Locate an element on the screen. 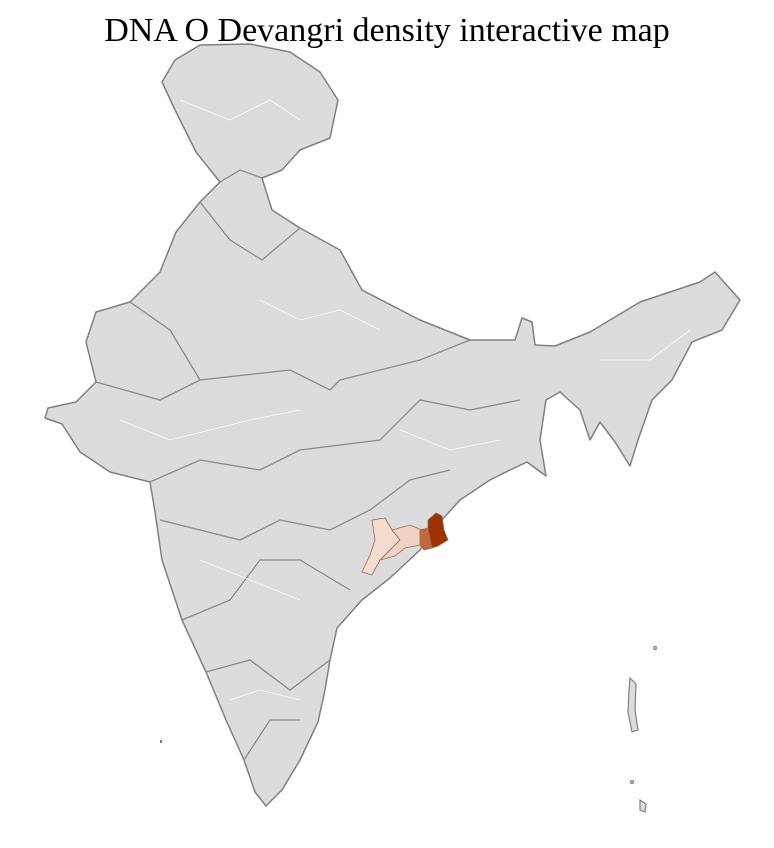 The width and height of the screenshot is (774, 848). map-title: DNA O Devangri density interactive map is located at coordinates (387, 30).